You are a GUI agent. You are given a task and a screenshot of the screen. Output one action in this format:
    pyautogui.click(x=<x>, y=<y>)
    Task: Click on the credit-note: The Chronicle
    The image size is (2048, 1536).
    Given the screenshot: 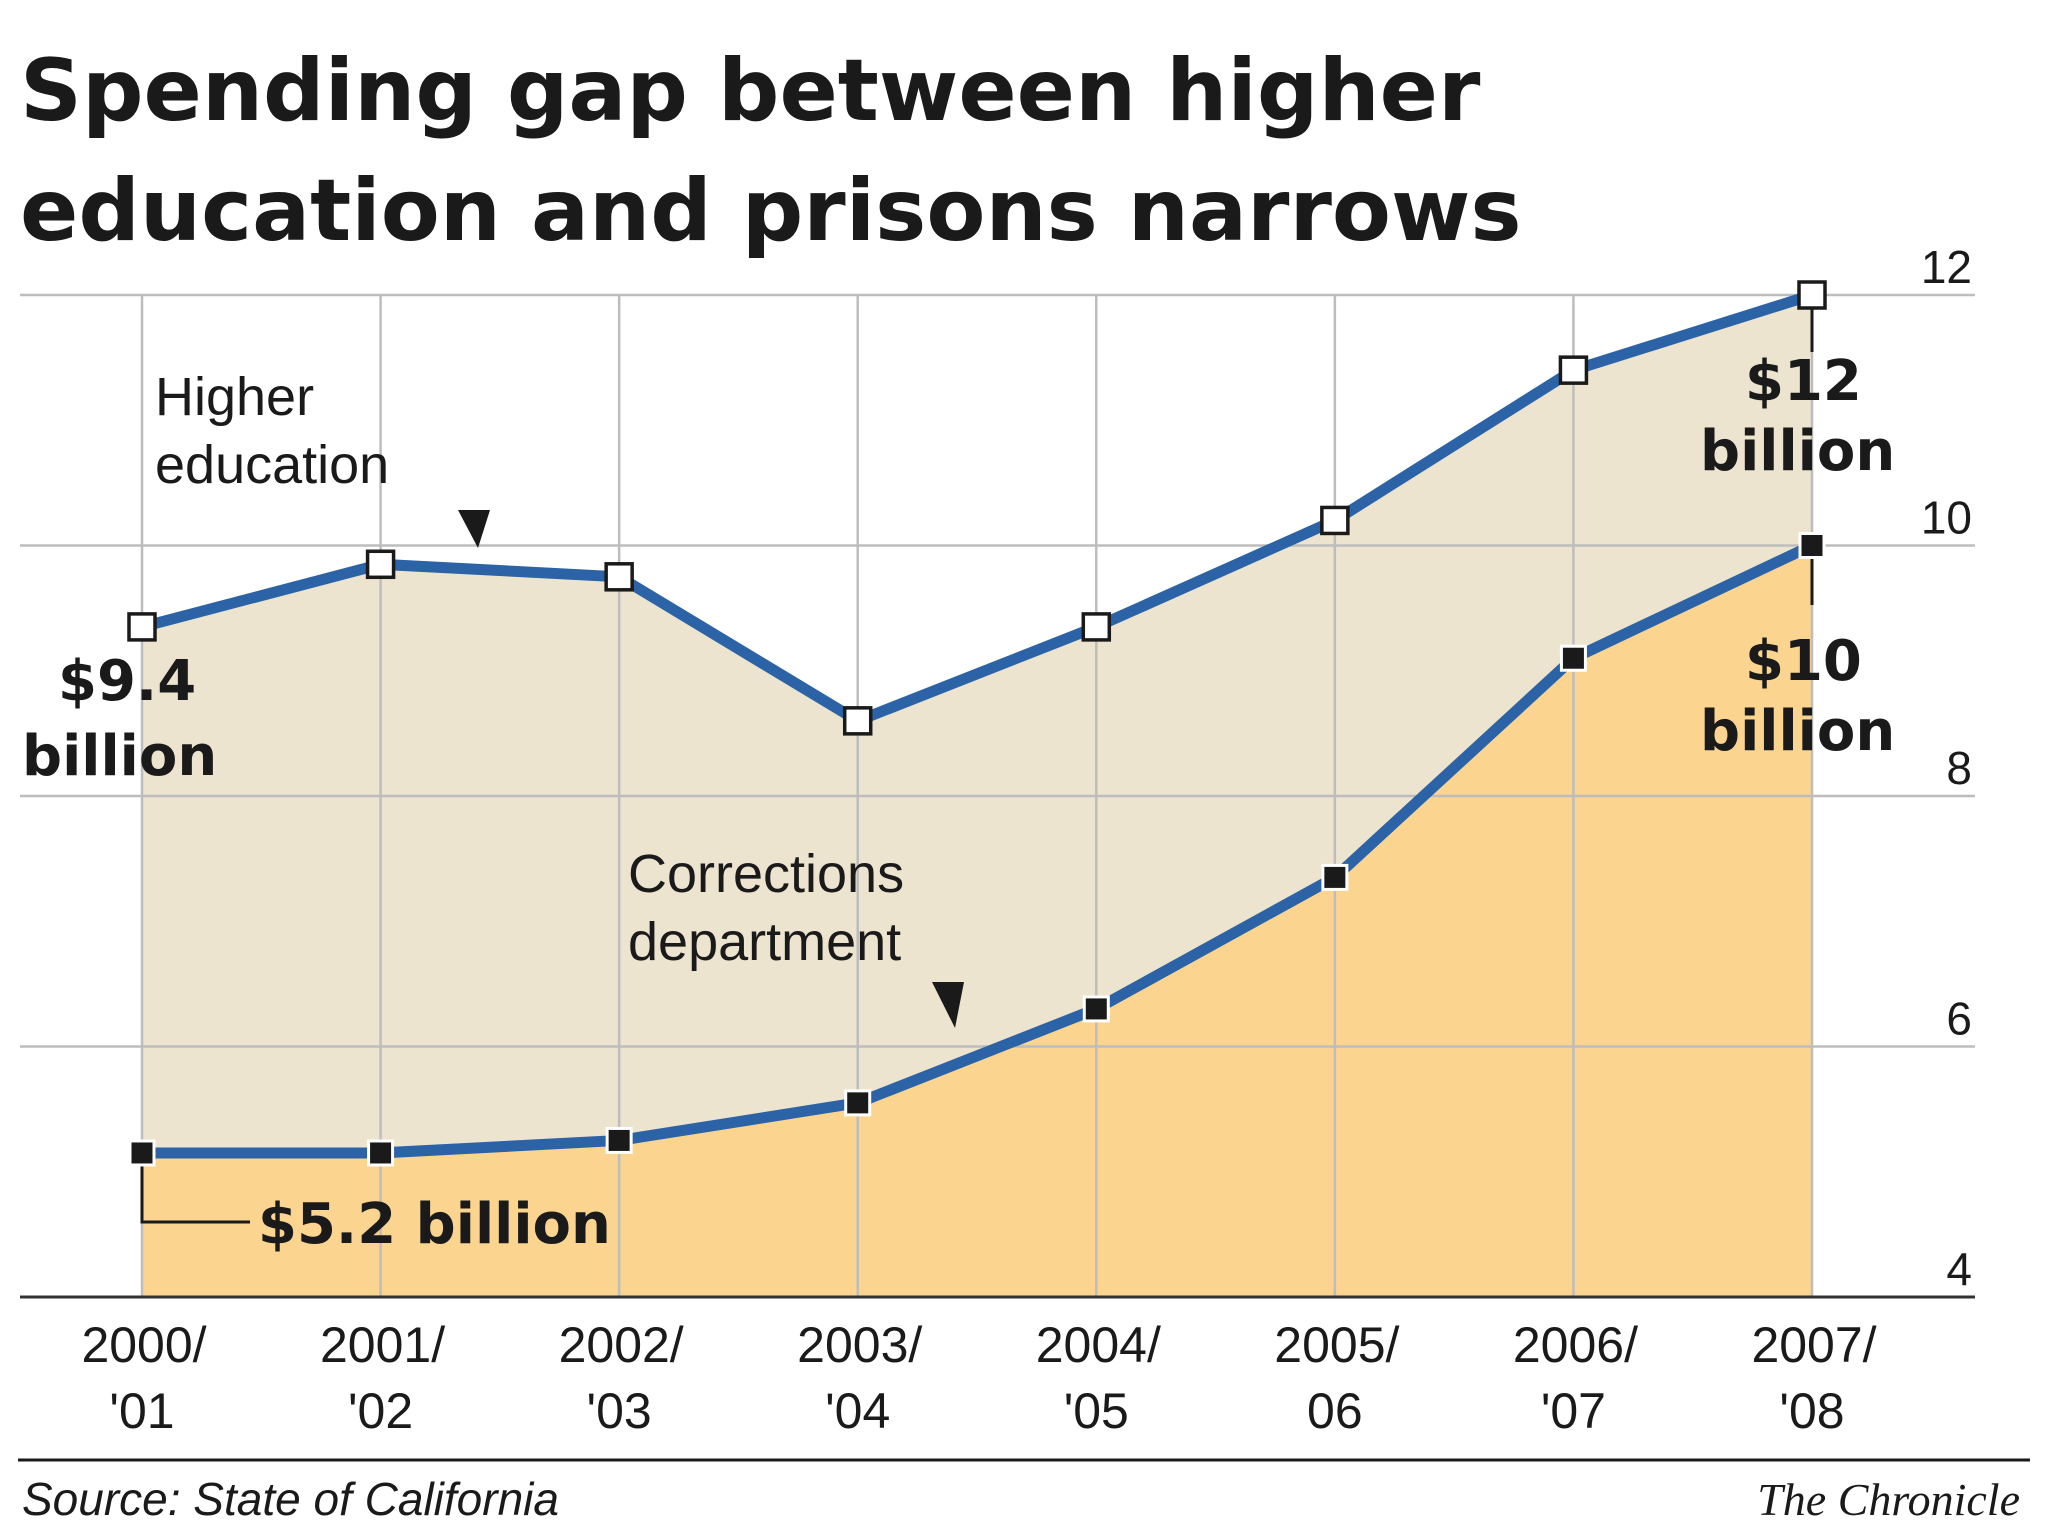 What is the action you would take?
    pyautogui.click(x=1888, y=1499)
    